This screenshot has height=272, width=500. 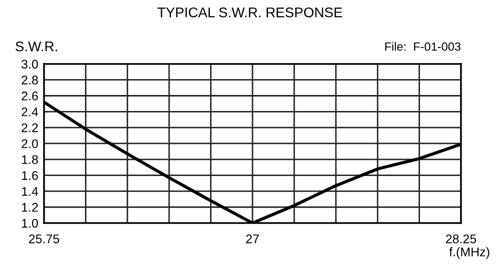 I want to click on text: File: F-01-003, so click(x=422, y=46).